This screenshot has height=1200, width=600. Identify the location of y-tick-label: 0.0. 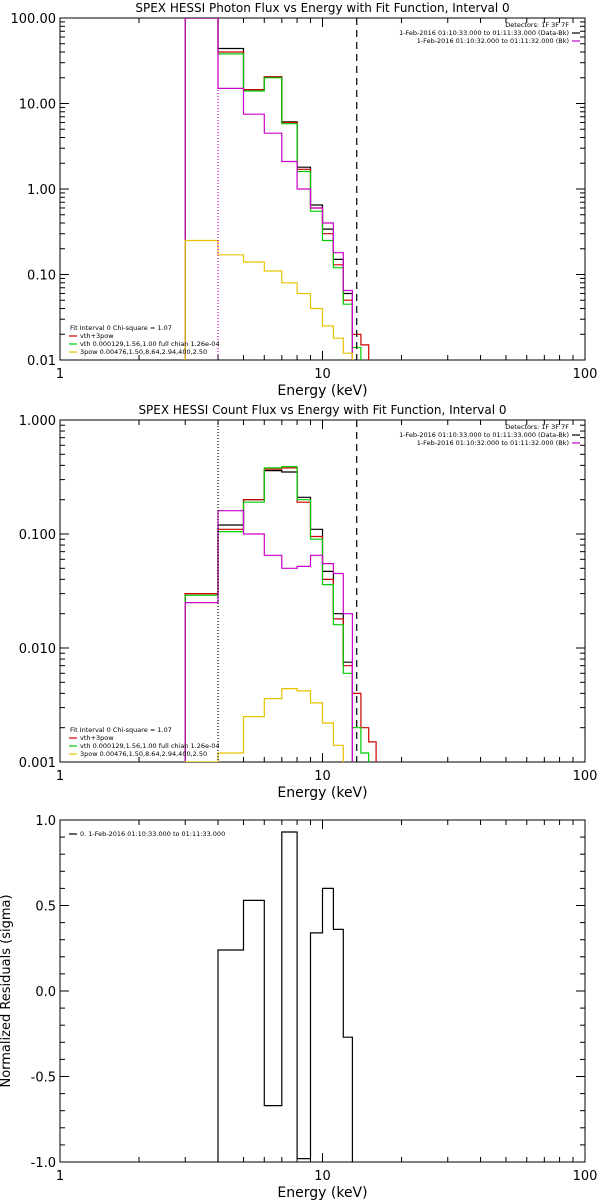
(45, 992).